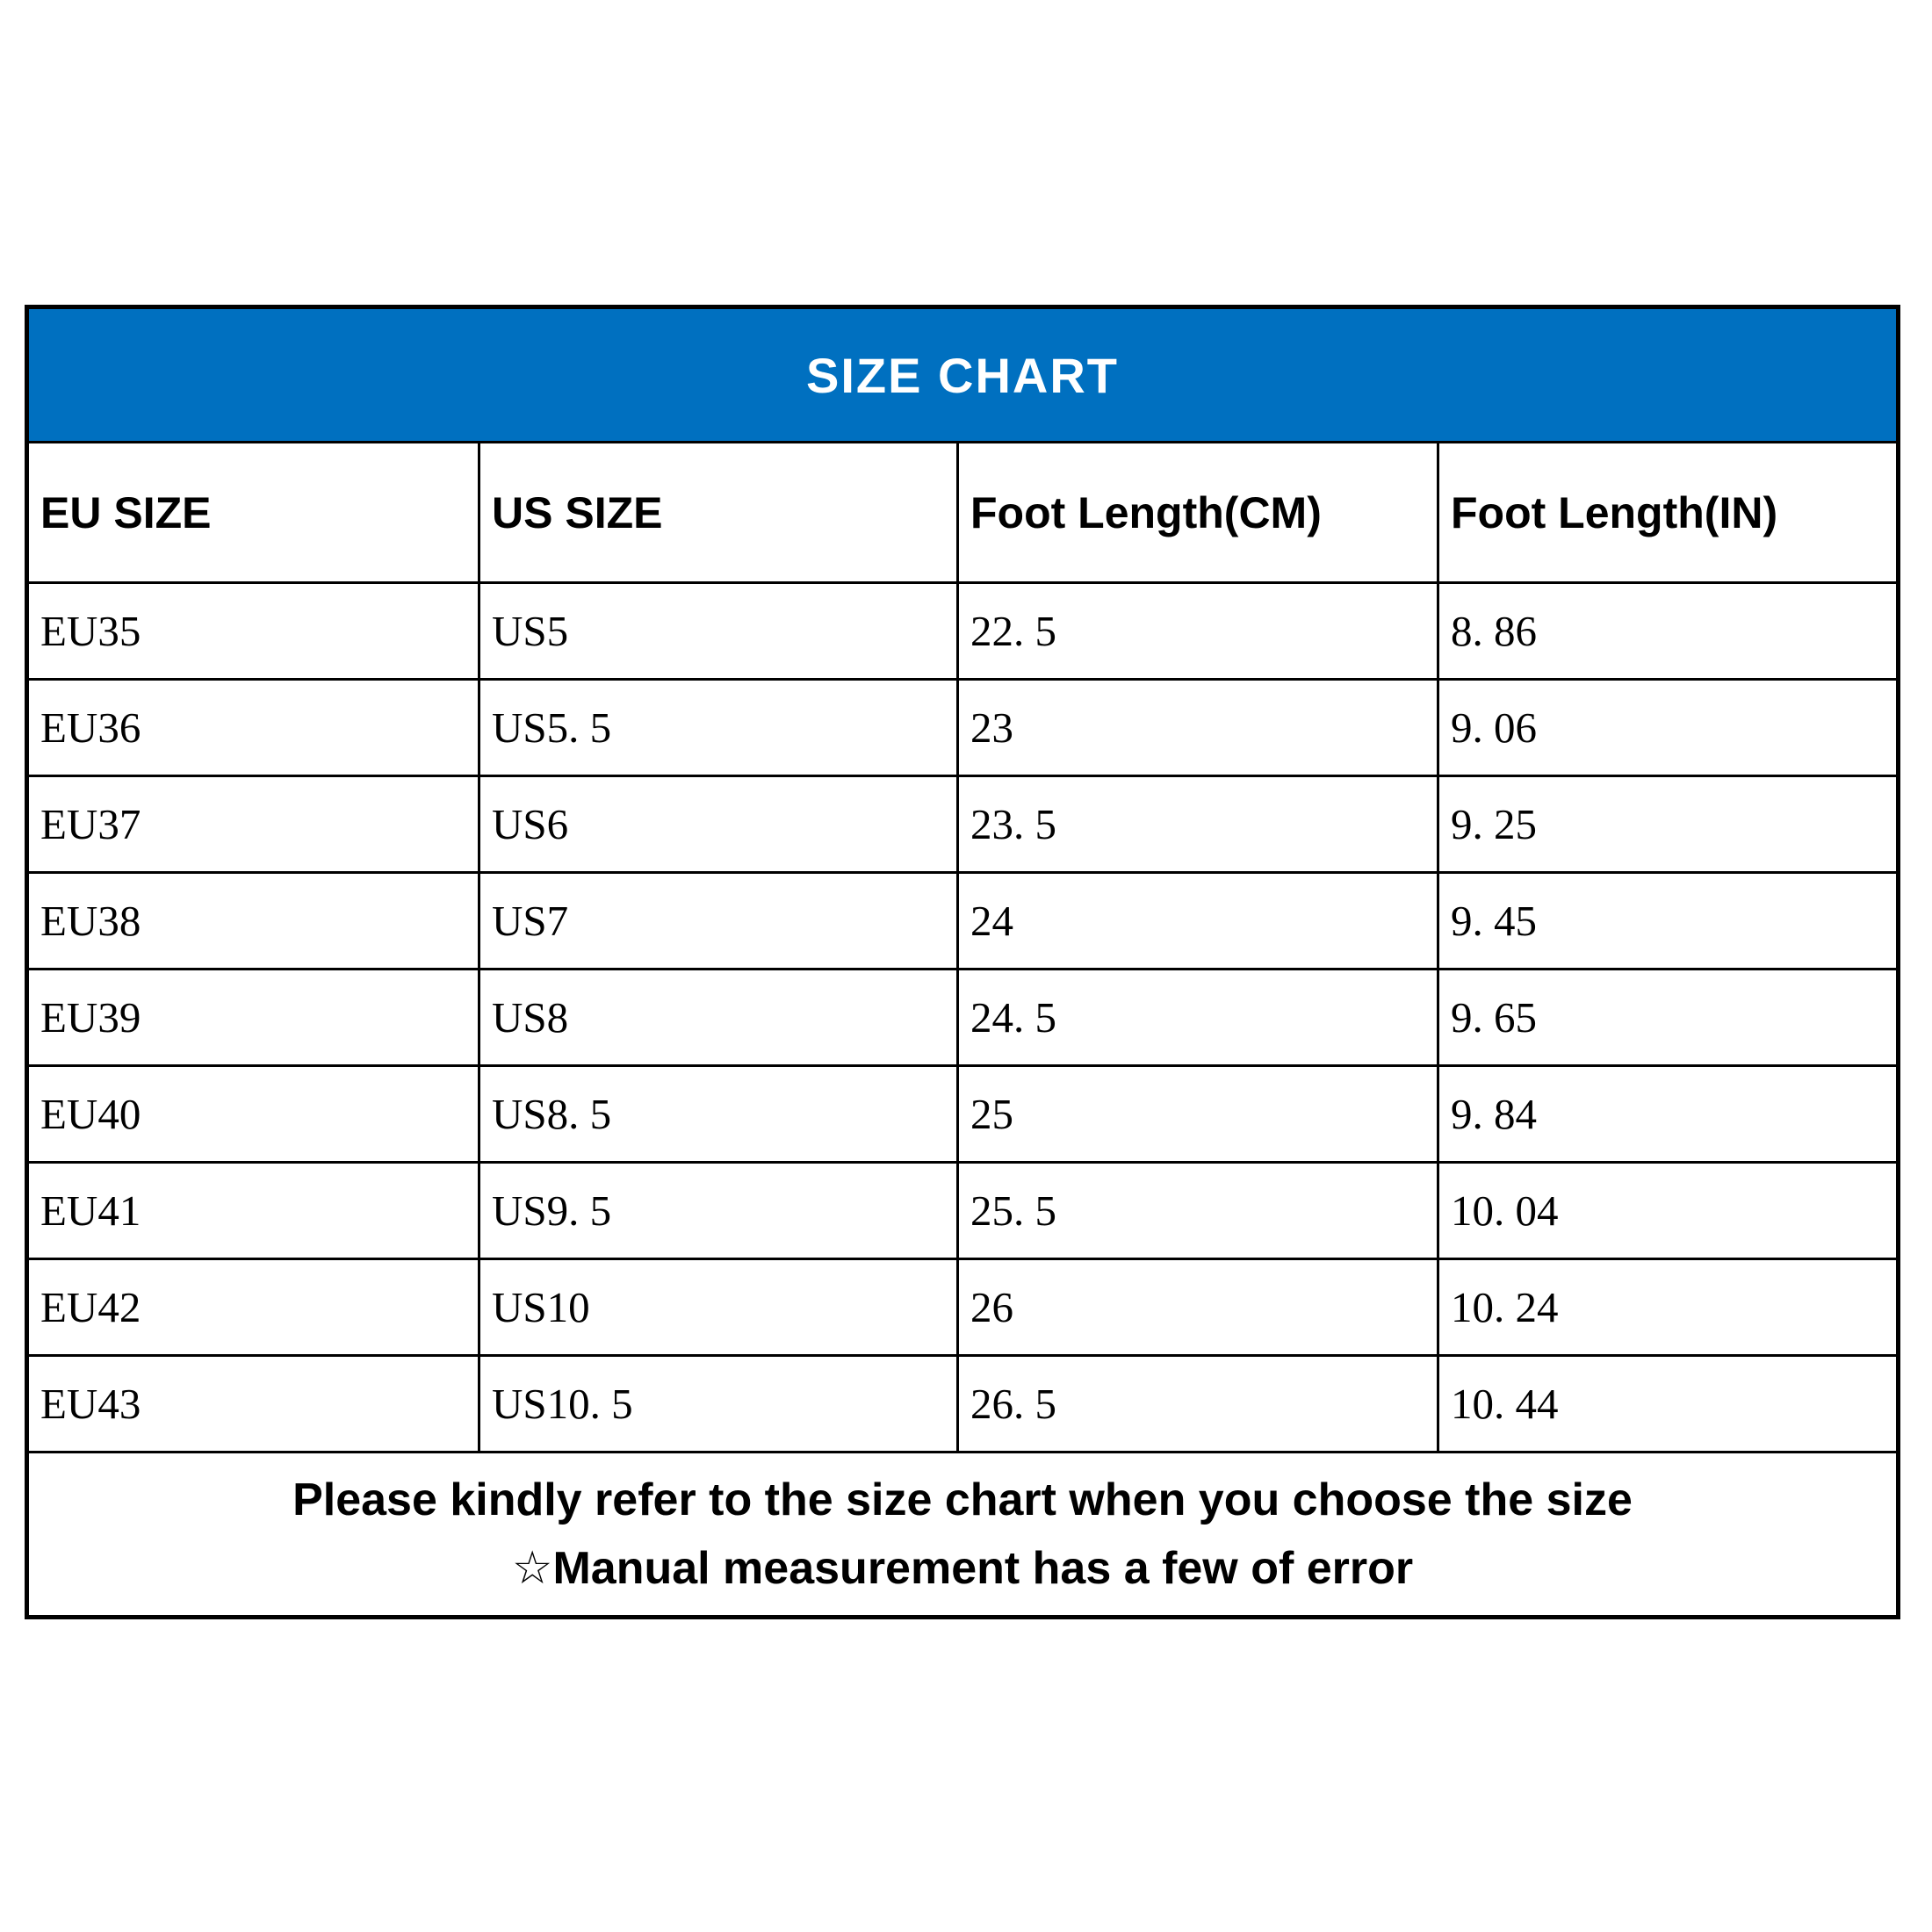  I want to click on table-row: EU43 US10. 5 26. 5 10. 44, so click(962, 1405).